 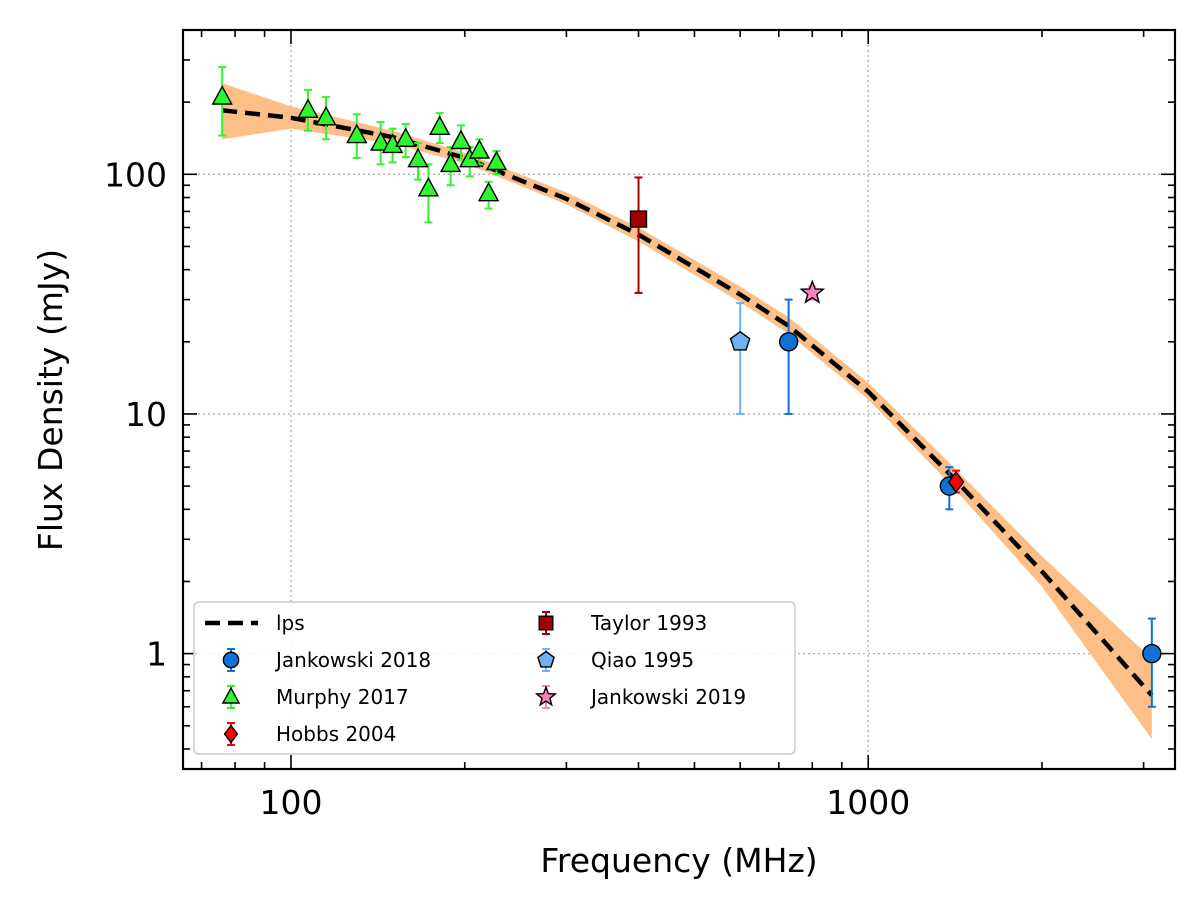 I want to click on legend-box, so click(x=494, y=678).